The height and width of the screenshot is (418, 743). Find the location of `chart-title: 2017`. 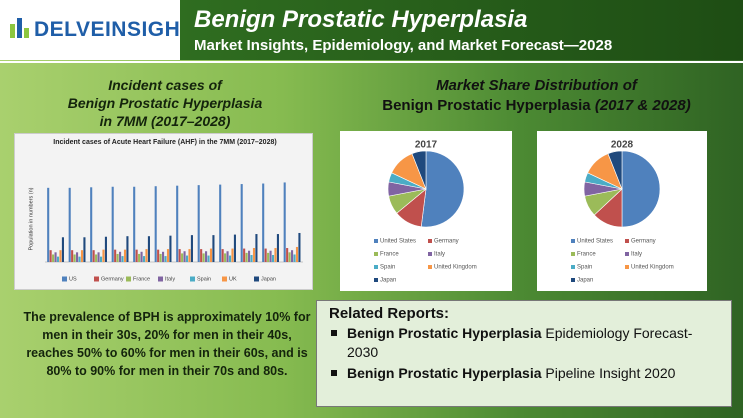

chart-title: 2017 is located at coordinates (426, 145).